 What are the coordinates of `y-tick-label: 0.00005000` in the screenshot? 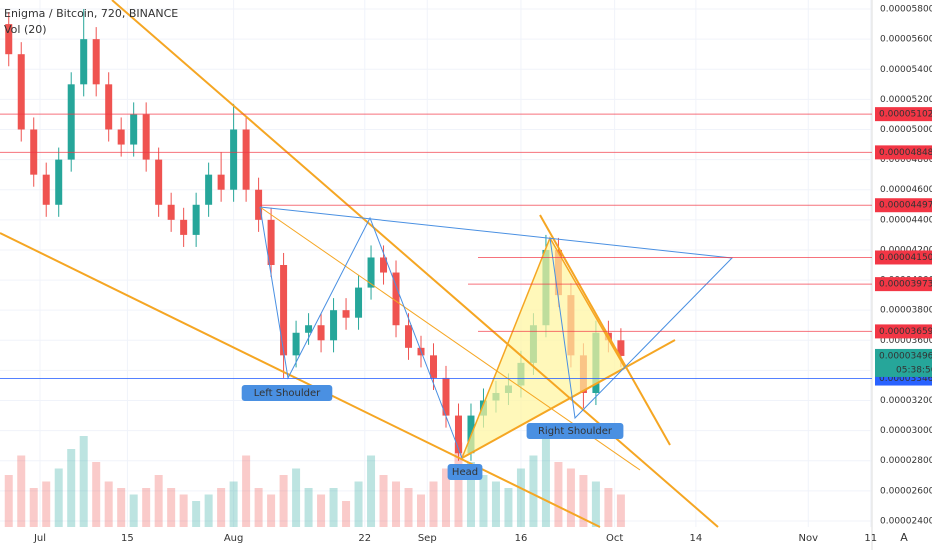 It's located at (906, 130).